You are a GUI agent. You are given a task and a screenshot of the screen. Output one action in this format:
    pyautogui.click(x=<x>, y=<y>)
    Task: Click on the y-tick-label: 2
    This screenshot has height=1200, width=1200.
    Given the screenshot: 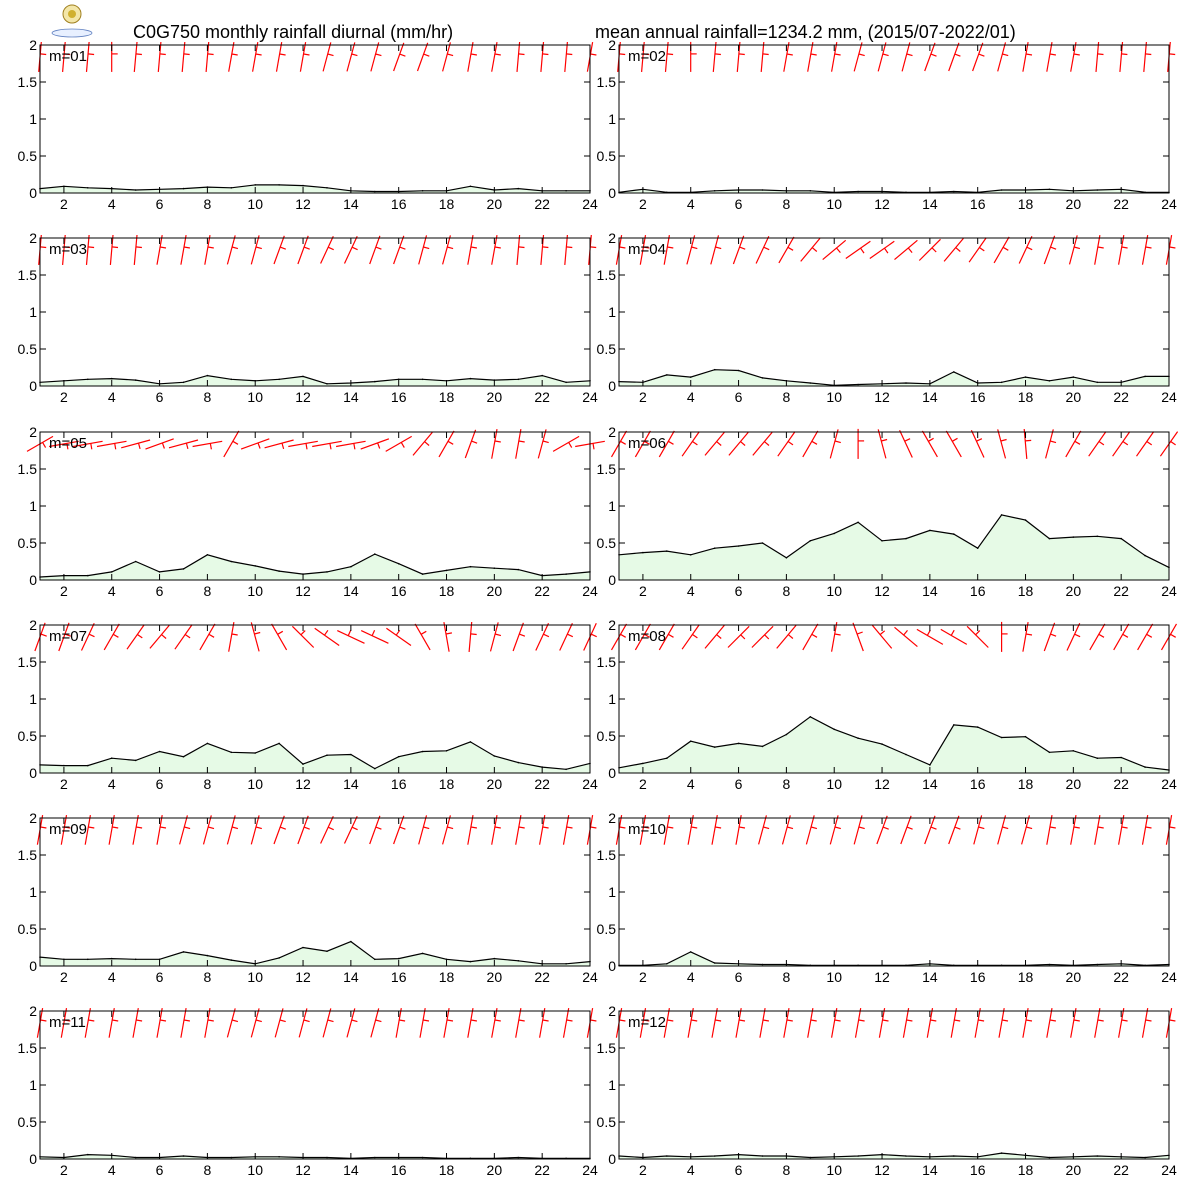 What is the action you would take?
    pyautogui.click(x=612, y=45)
    